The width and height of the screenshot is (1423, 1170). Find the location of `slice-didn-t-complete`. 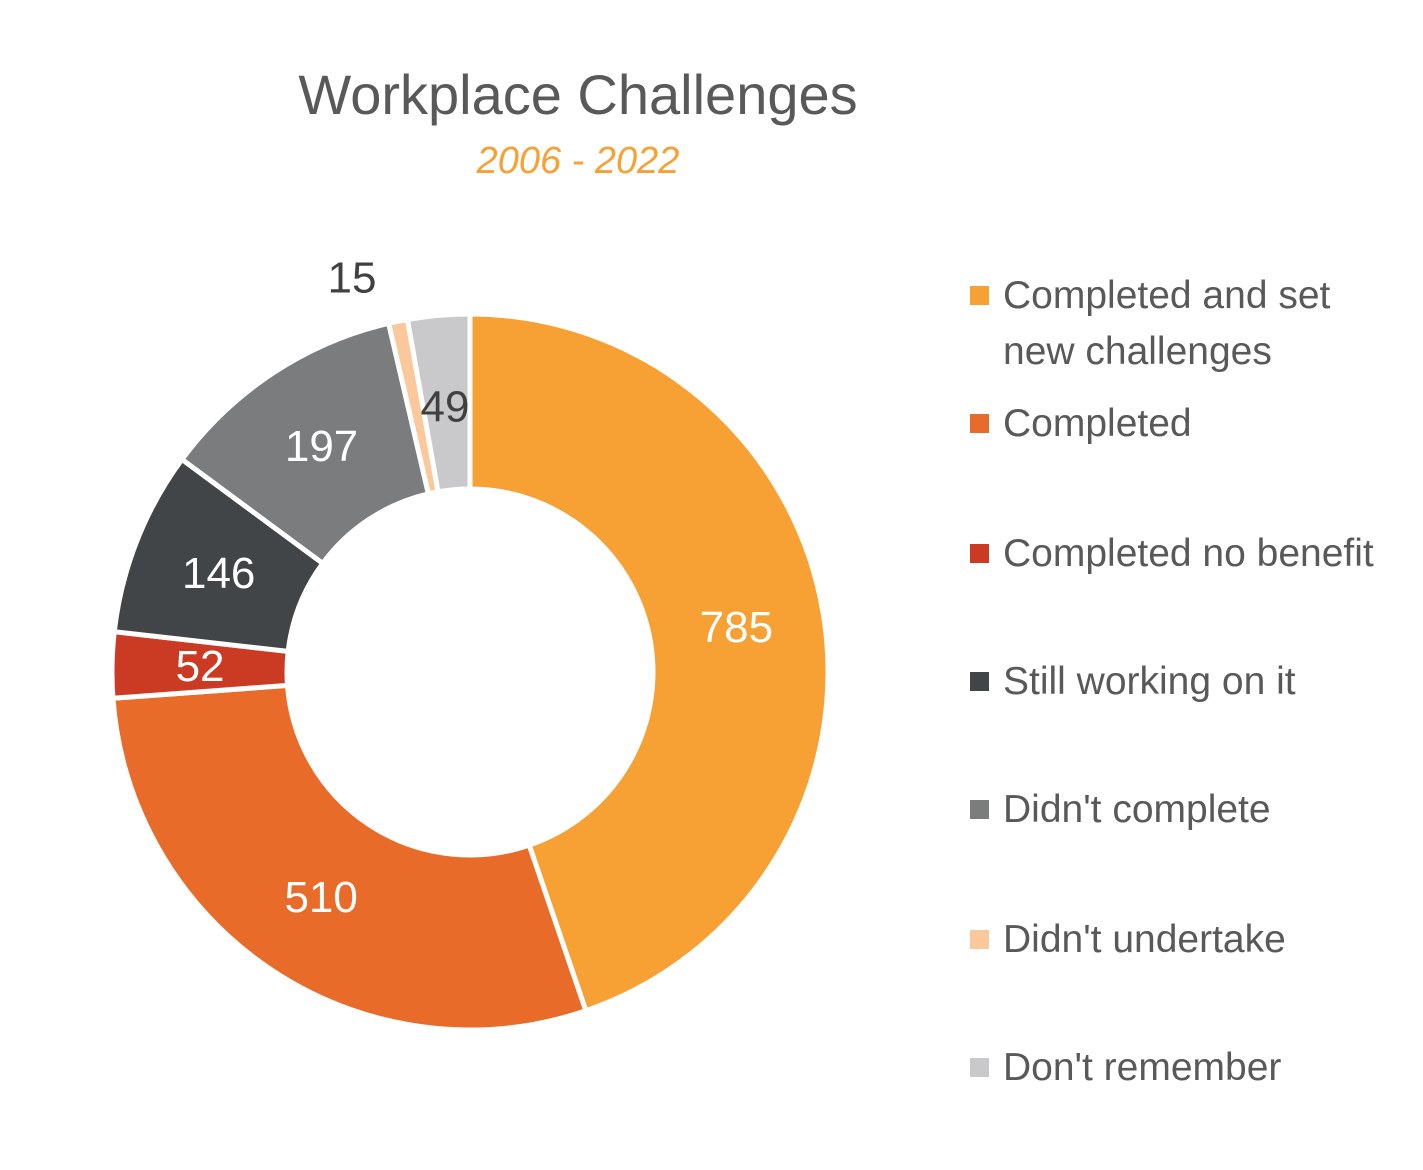

slice-didn-t-complete is located at coordinates (305, 443).